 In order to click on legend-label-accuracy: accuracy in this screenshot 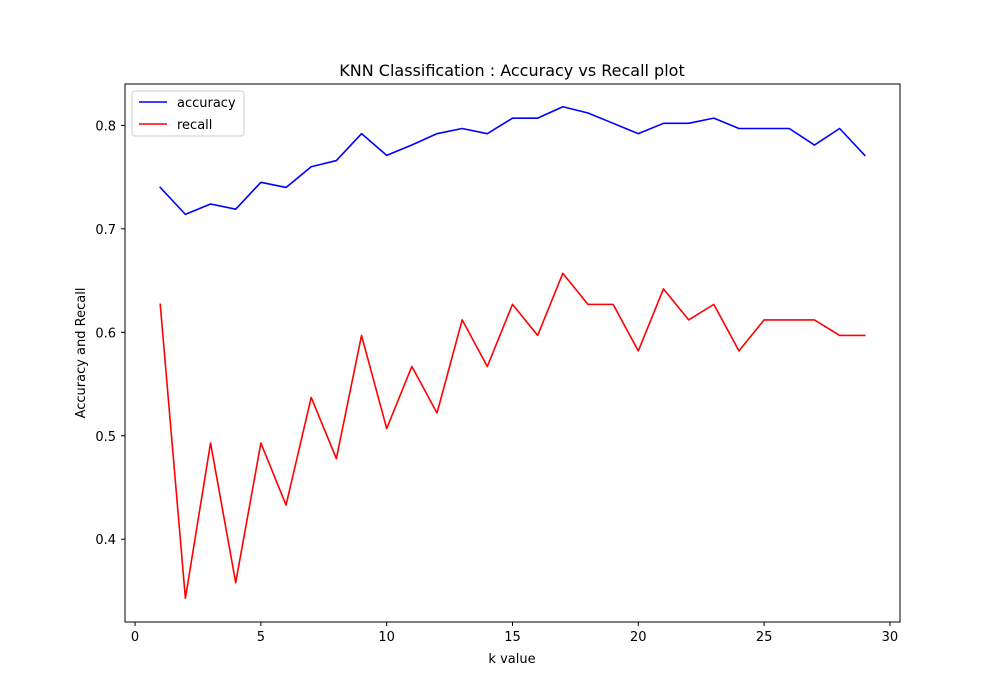, I will do `click(206, 103)`.